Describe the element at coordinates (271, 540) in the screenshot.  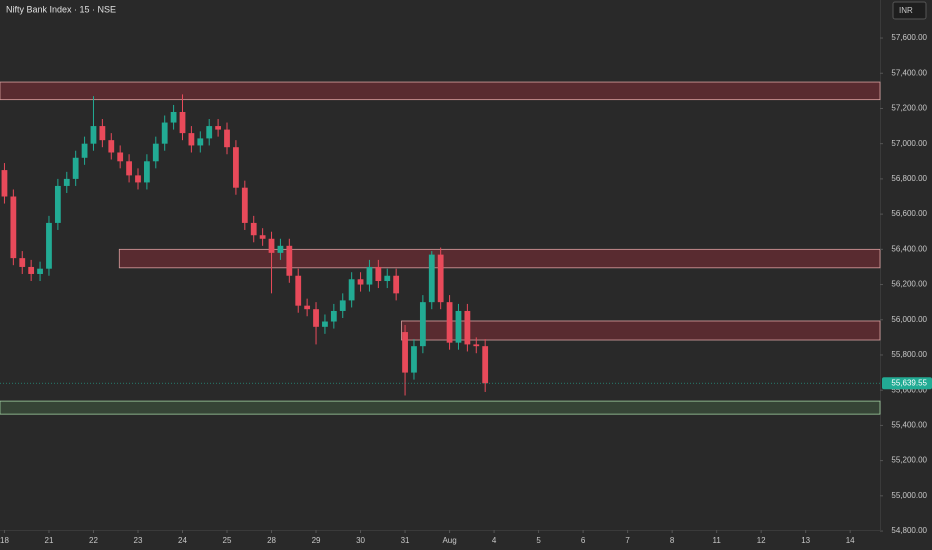
I see `x-tick-label: 28` at that location.